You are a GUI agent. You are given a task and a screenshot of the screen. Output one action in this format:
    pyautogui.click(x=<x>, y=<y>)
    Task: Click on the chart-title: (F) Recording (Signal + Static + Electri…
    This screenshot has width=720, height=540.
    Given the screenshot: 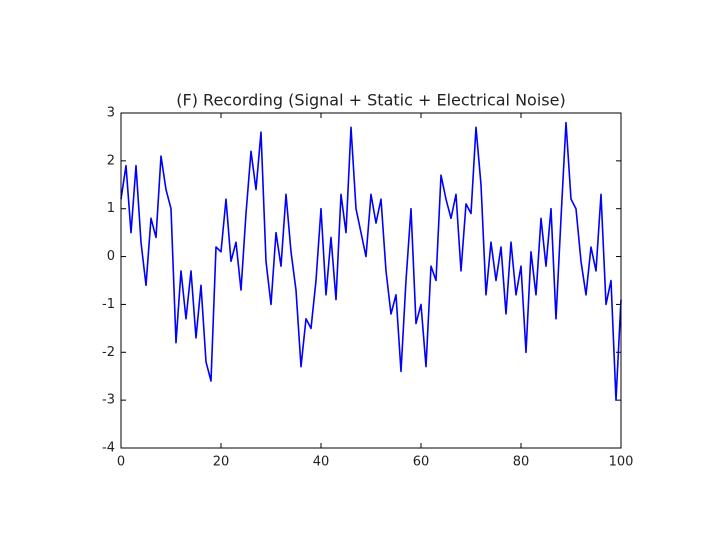 What is the action you would take?
    pyautogui.click(x=370, y=100)
    